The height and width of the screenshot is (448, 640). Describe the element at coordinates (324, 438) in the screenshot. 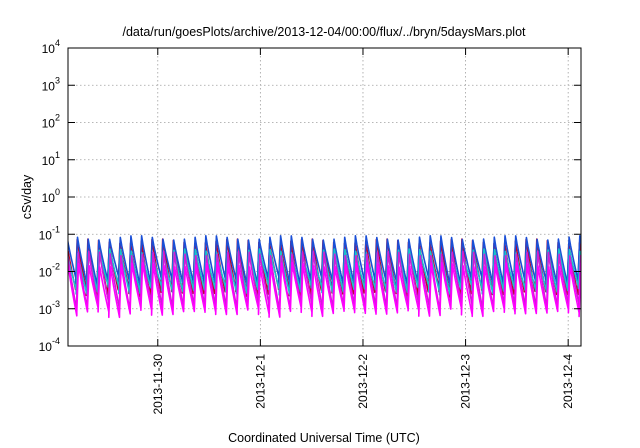

I see `x-axis-label: Coordinated Universal Time (UTC)` at that location.